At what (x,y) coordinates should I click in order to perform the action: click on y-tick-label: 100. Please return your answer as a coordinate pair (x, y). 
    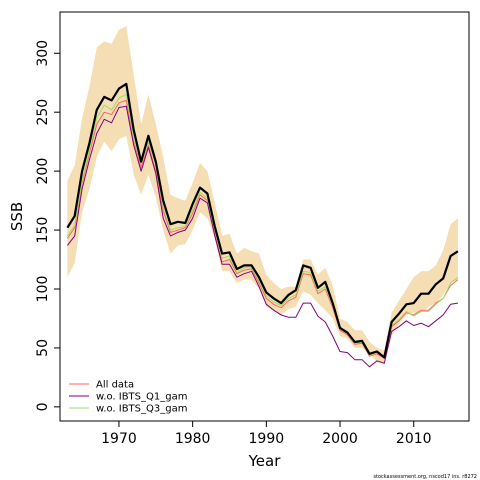
    Looking at the image, I should click on (43, 289).